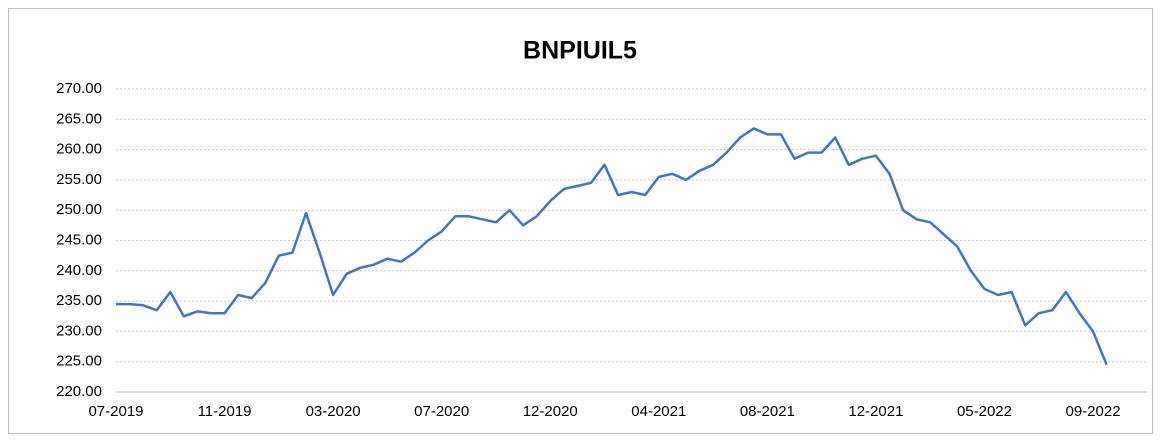 The height and width of the screenshot is (442, 1161). I want to click on y-tick-label: 250.00, so click(79, 209).